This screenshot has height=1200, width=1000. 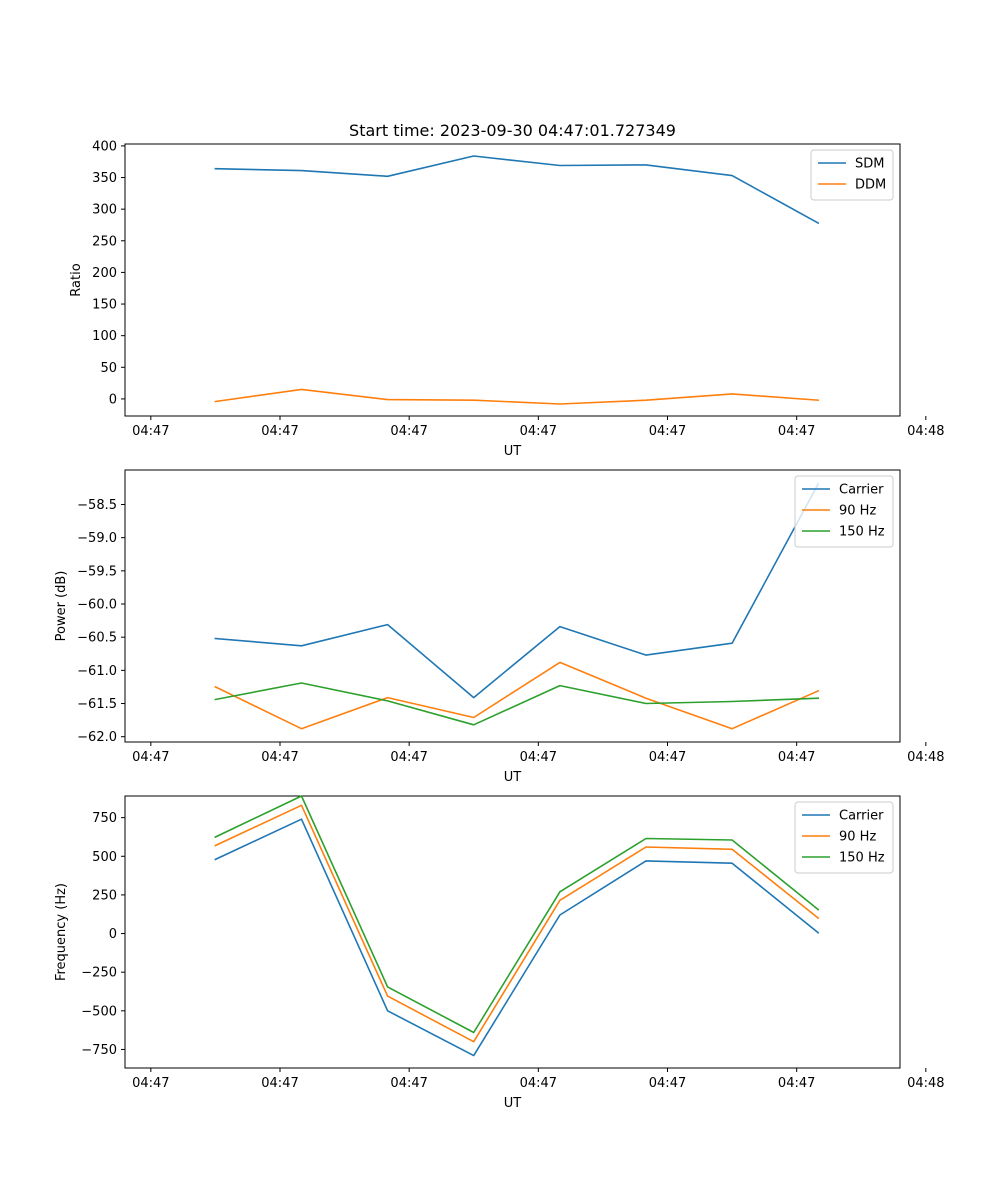 I want to click on y-tick-label: −500, so click(x=99, y=1011).